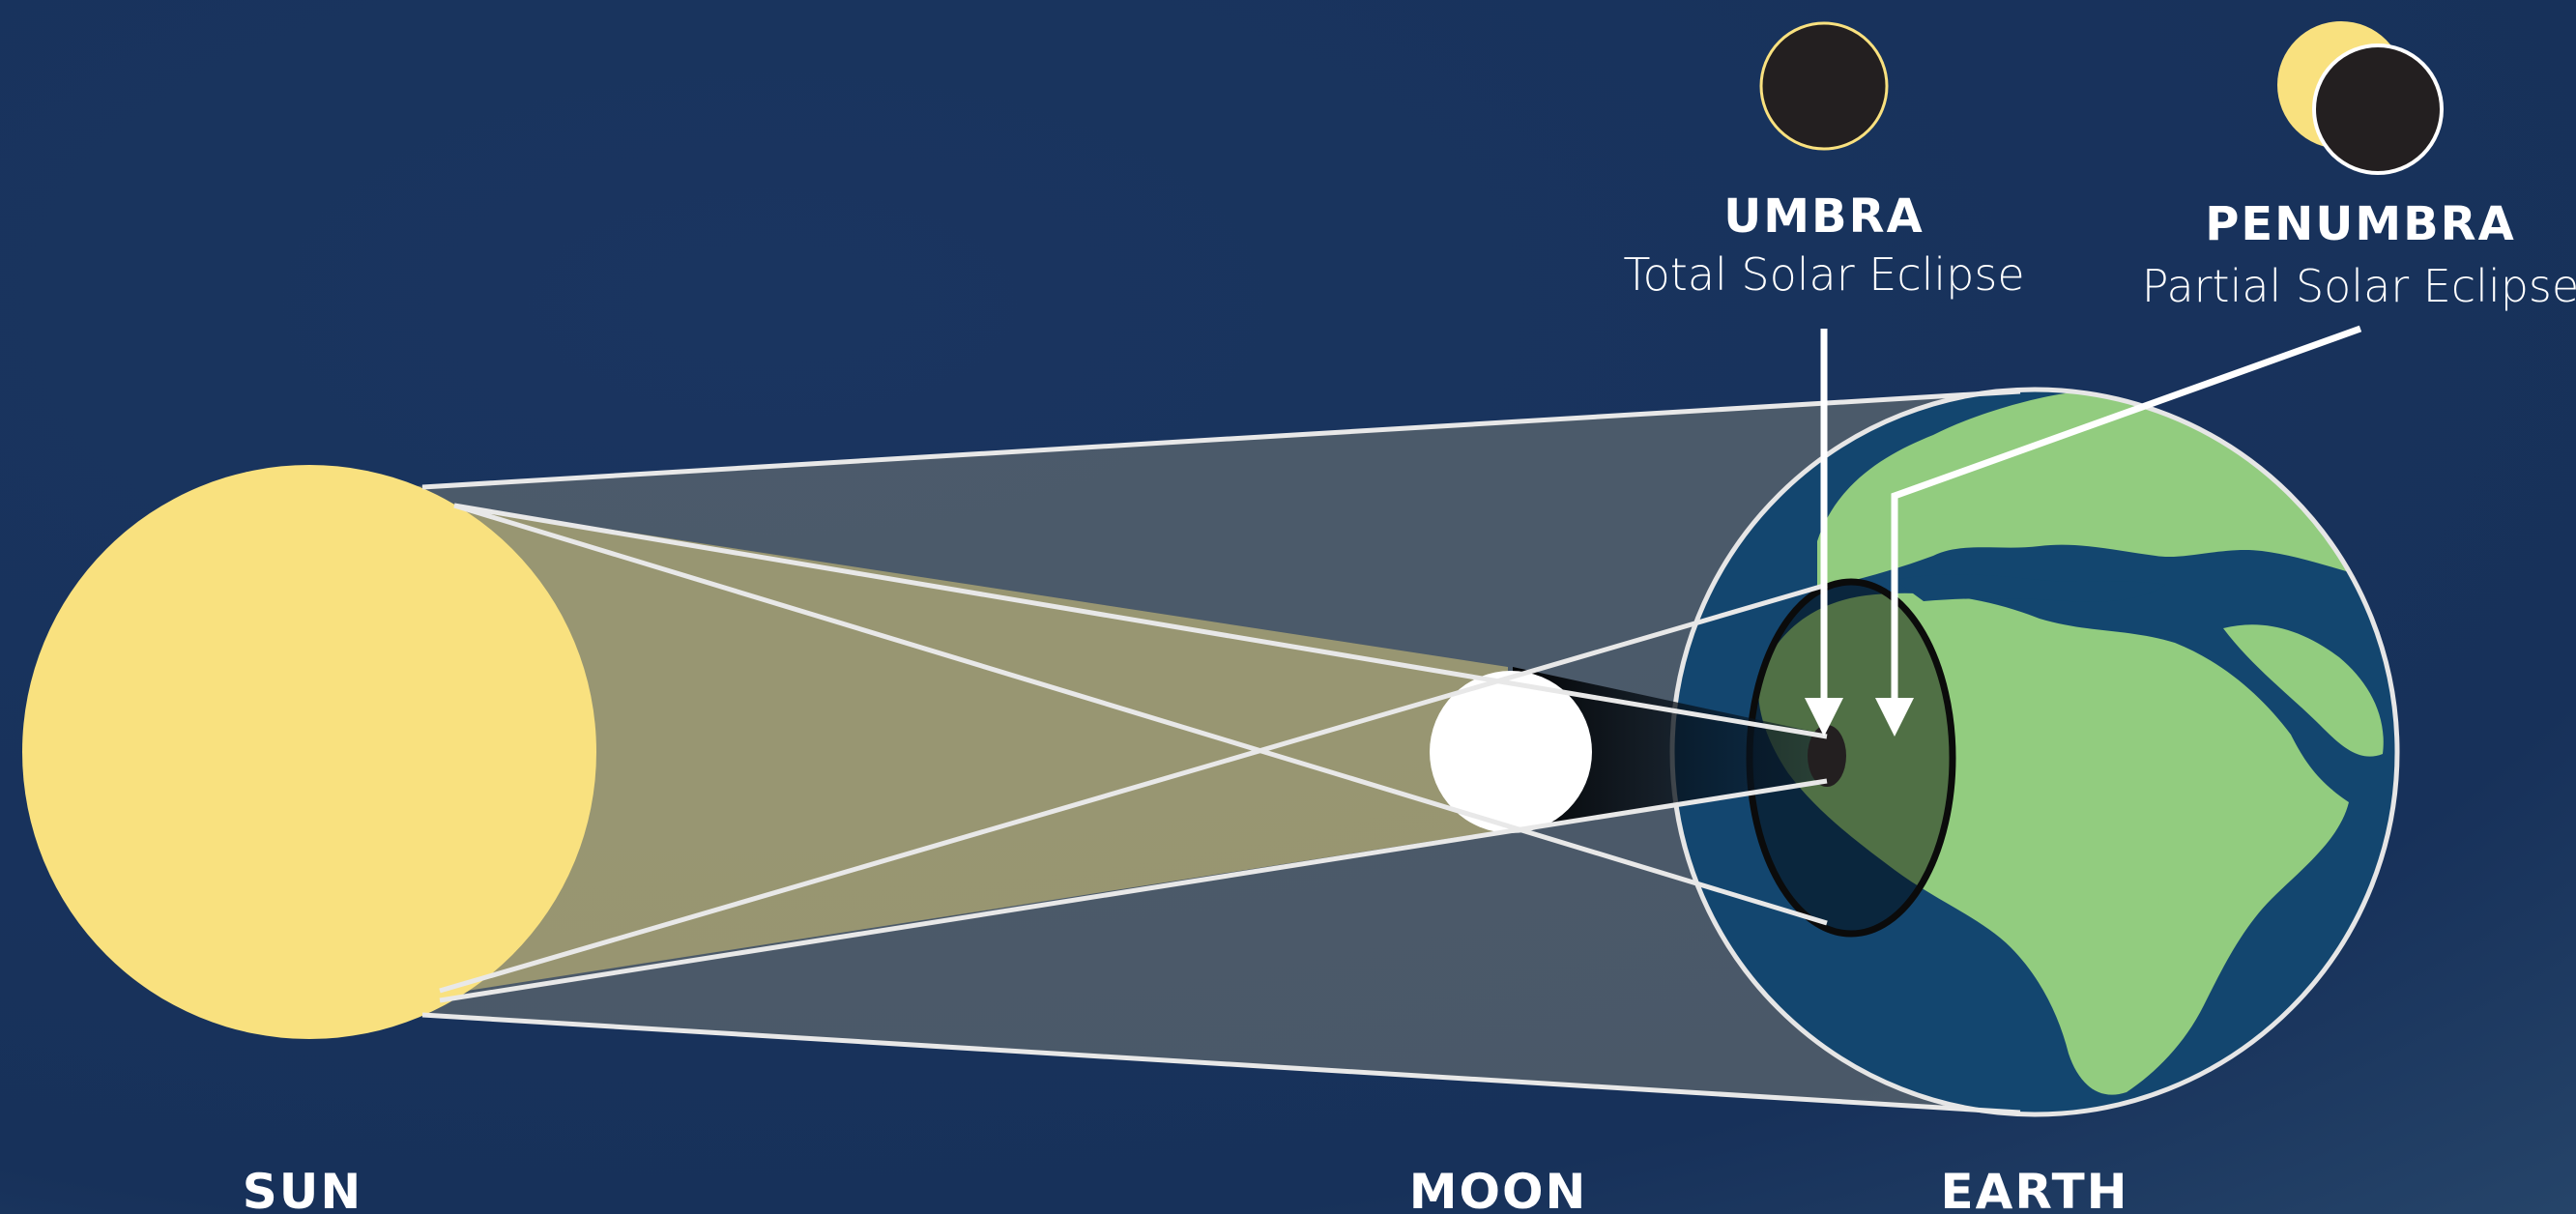 Image resolution: width=2576 pixels, height=1214 pixels. What do you see at coordinates (309, 752) in the screenshot?
I see `sun` at bounding box center [309, 752].